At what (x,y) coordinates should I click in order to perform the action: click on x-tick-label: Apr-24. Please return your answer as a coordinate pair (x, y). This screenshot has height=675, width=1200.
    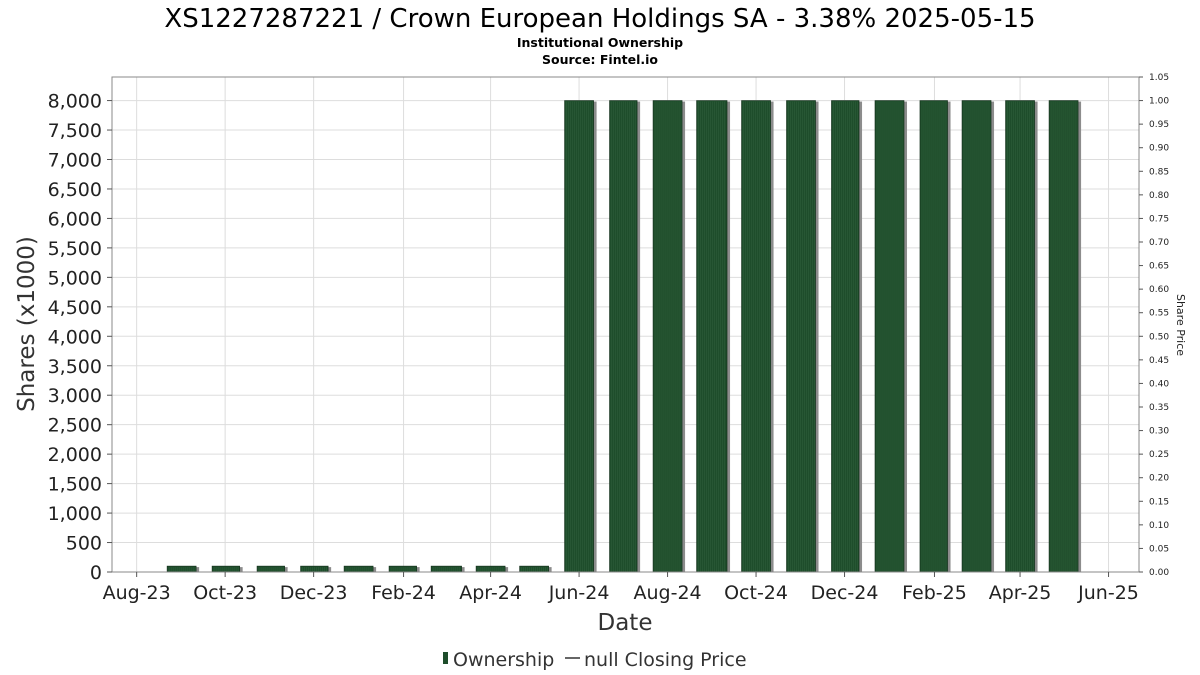
    Looking at the image, I should click on (490, 593).